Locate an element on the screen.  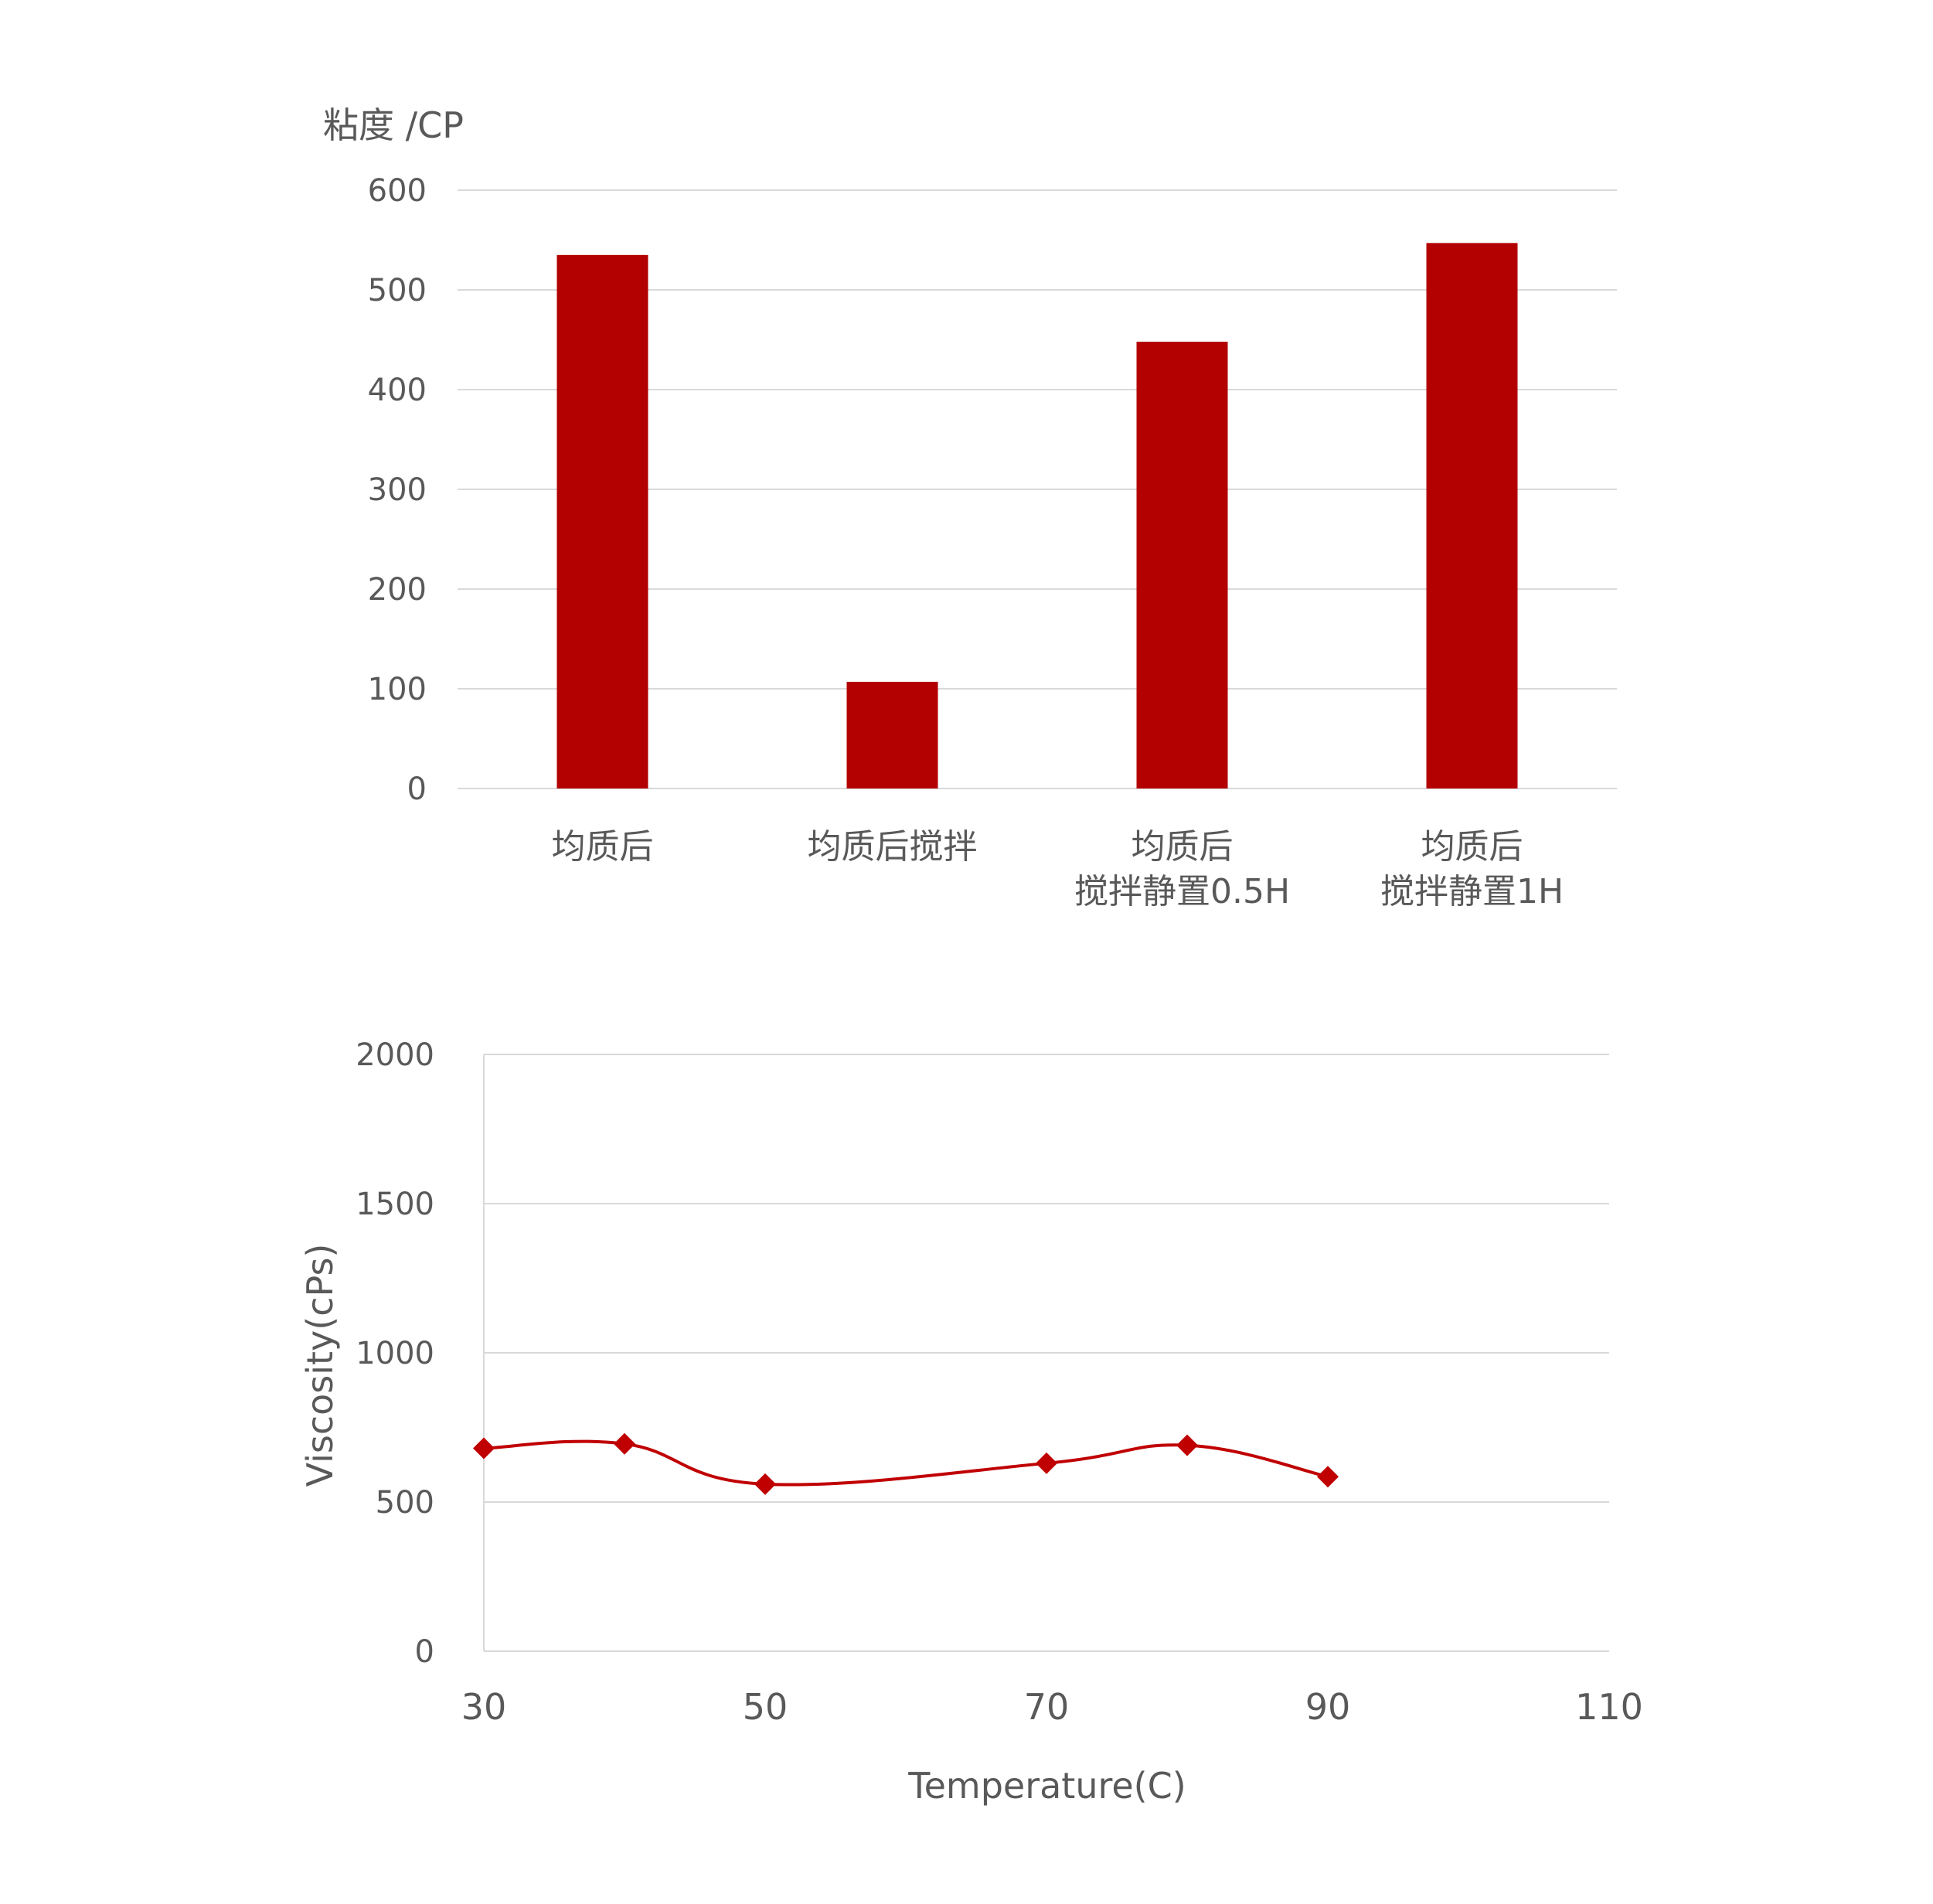
bar-chart-ylabel: 粘度 /CP is located at coordinates (394, 125).